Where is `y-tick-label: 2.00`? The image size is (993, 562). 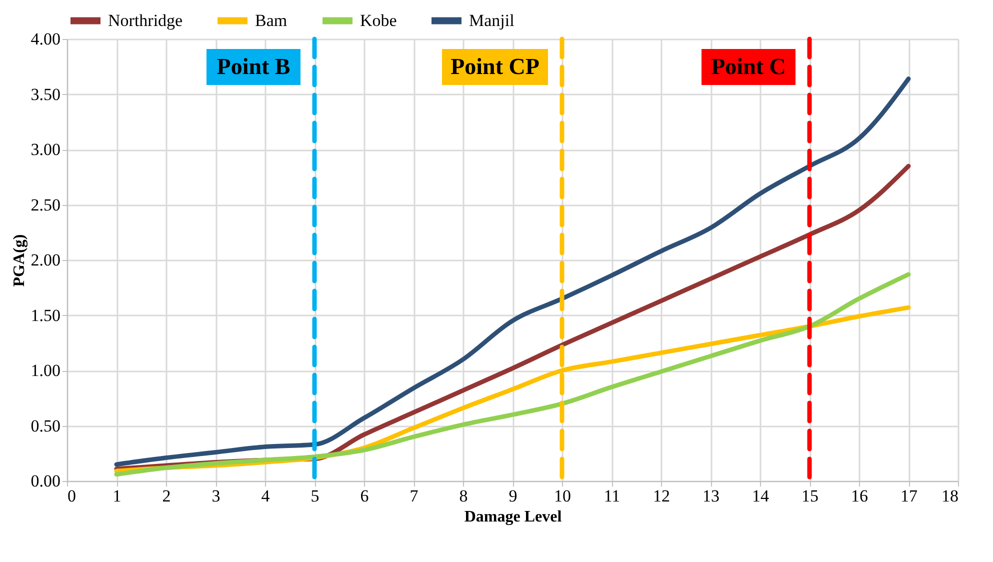
y-tick-label: 2.00 is located at coordinates (45, 260).